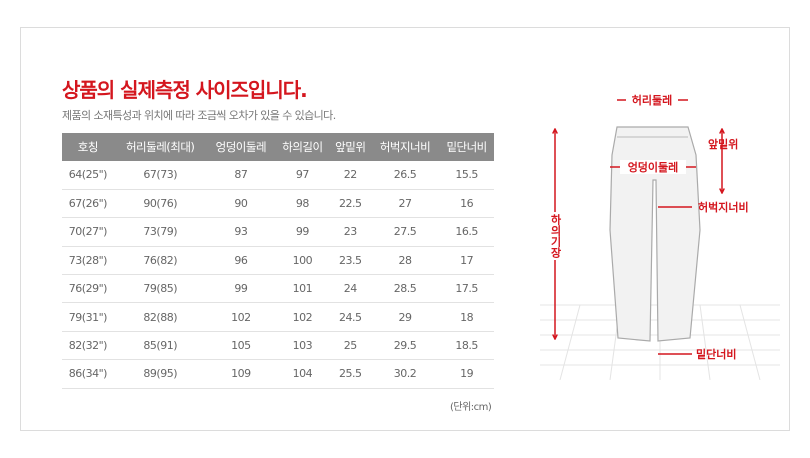 Image resolution: width=810 pixels, height=458 pixels. Describe the element at coordinates (160, 175) in the screenshot. I see `table-cell: 67(73)` at that location.